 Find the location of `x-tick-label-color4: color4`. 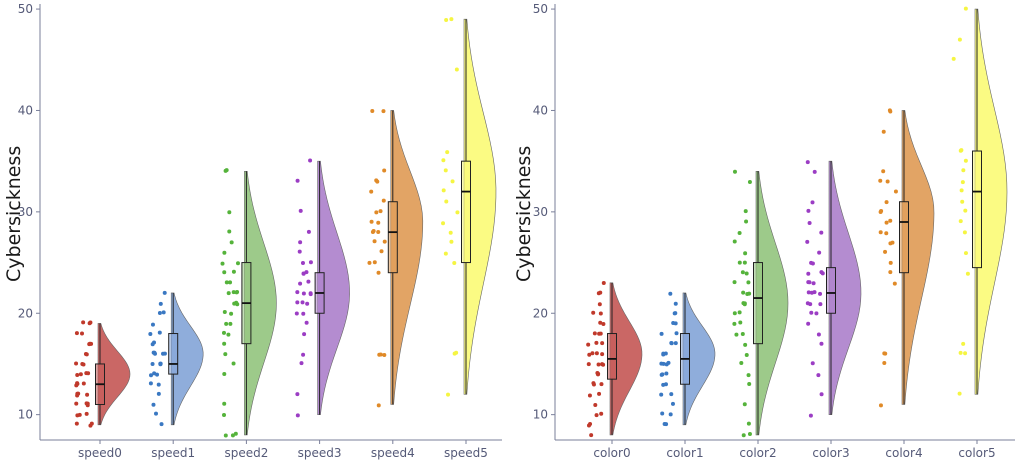

x-tick-label-color4: color4 is located at coordinates (903, 453).